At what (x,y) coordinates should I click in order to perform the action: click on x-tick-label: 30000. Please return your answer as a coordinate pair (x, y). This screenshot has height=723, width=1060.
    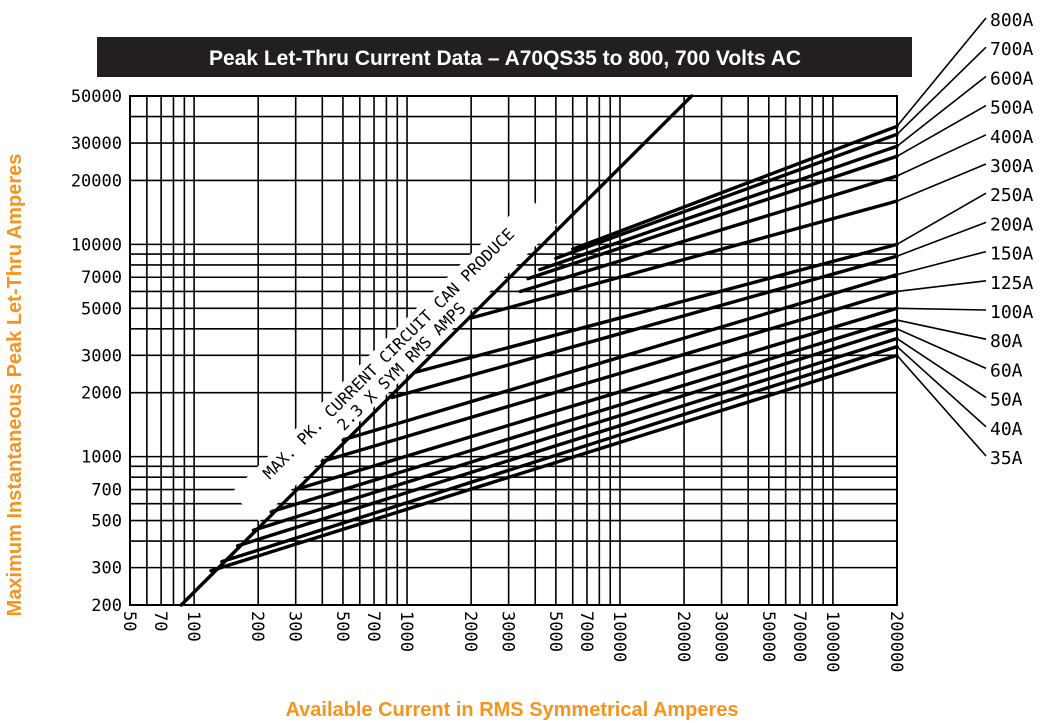
    Looking at the image, I should click on (721, 636).